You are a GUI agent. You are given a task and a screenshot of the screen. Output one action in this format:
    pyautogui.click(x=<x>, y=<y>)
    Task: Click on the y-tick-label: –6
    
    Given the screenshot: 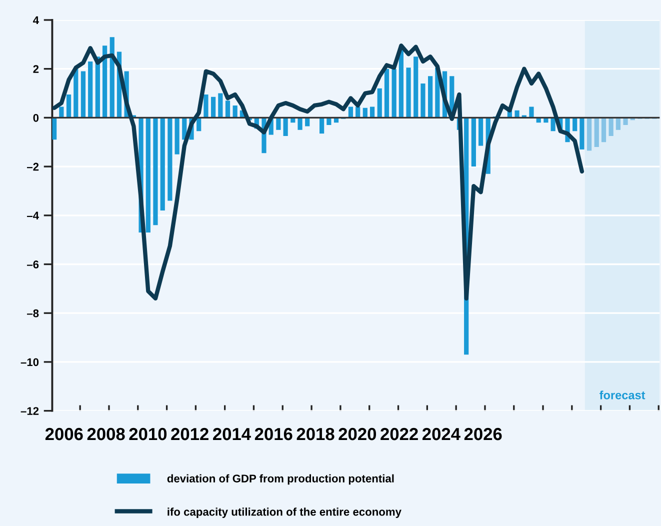 What is the action you would take?
    pyautogui.click(x=33, y=264)
    